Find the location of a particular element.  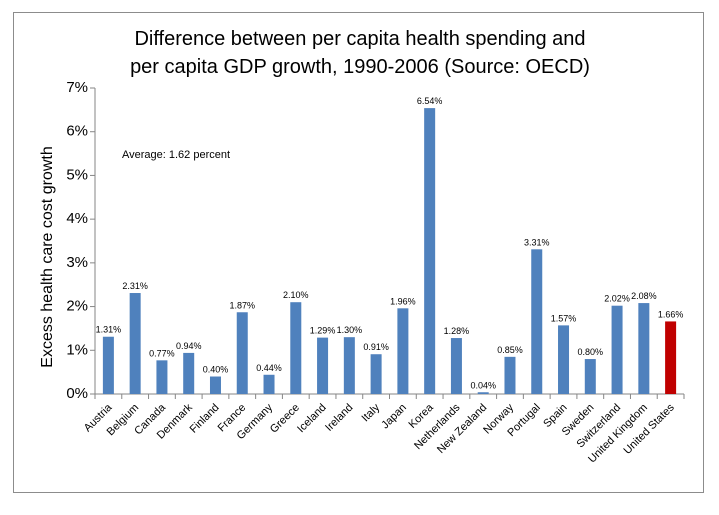

data-label: 1.87% is located at coordinates (242, 305).